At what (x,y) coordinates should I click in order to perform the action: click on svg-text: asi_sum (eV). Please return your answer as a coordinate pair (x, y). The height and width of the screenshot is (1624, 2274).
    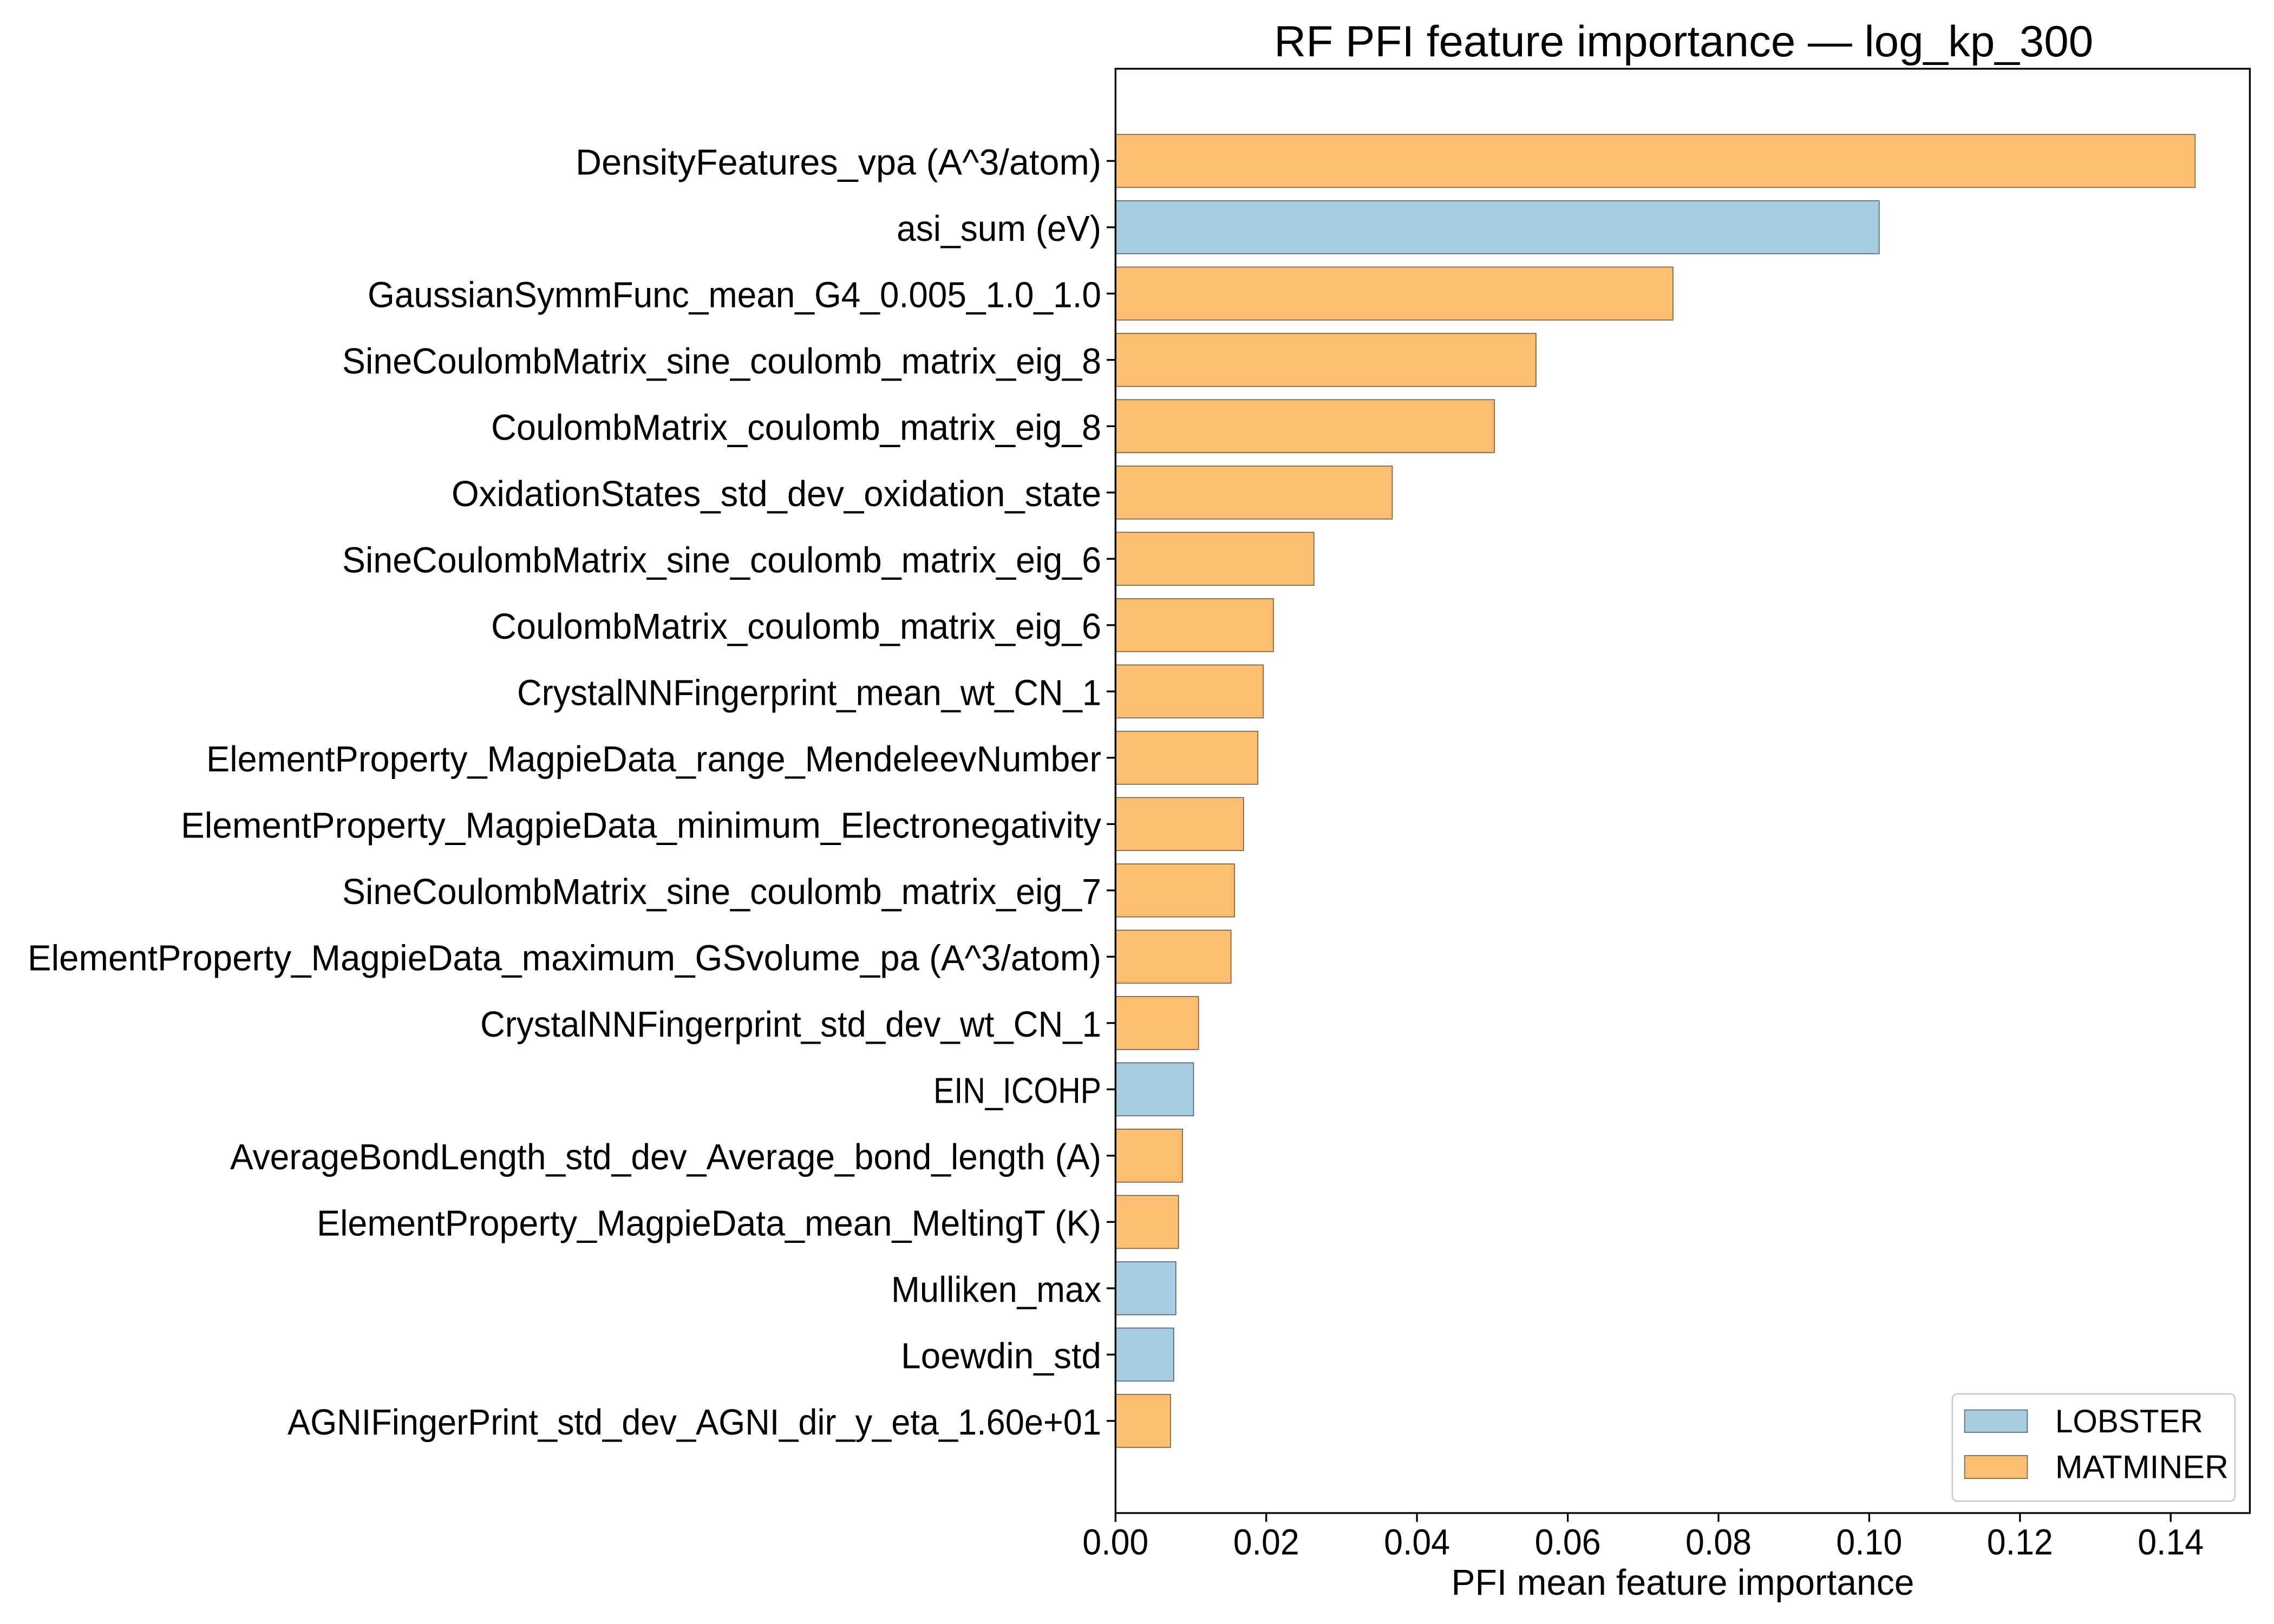
    Looking at the image, I should click on (999, 228).